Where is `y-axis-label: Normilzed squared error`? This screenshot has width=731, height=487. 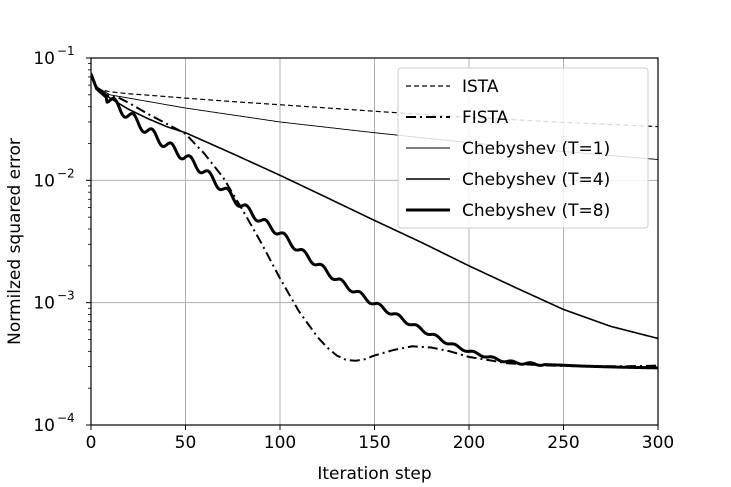
y-axis-label: Normilzed squared error is located at coordinates (15, 241).